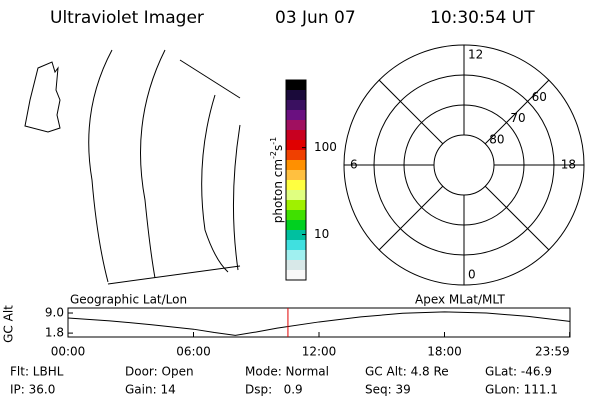 This screenshot has width=600, height=400. What do you see at coordinates (444, 352) in the screenshot?
I see `x-tick-label: 18:00` at bounding box center [444, 352].